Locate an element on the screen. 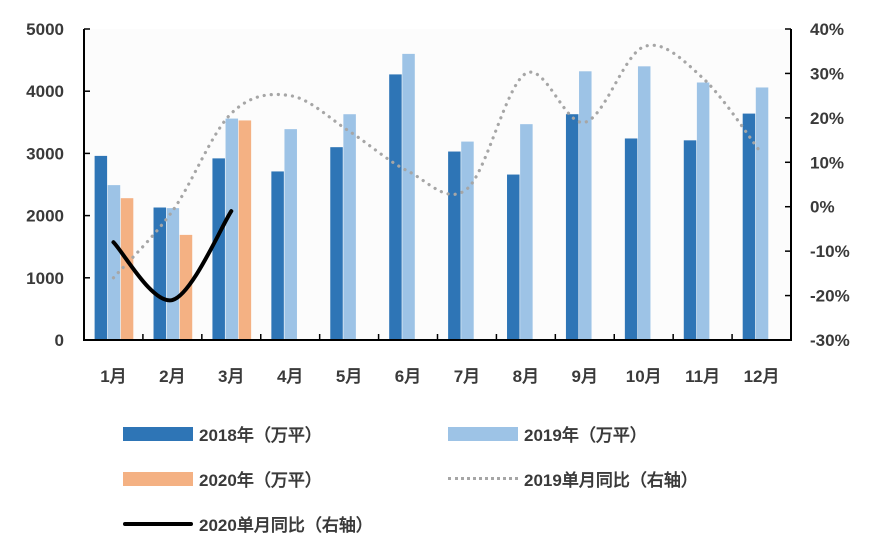 The width and height of the screenshot is (877, 555). legend-item-2019: 2019年（万平） is located at coordinates (547, 433).